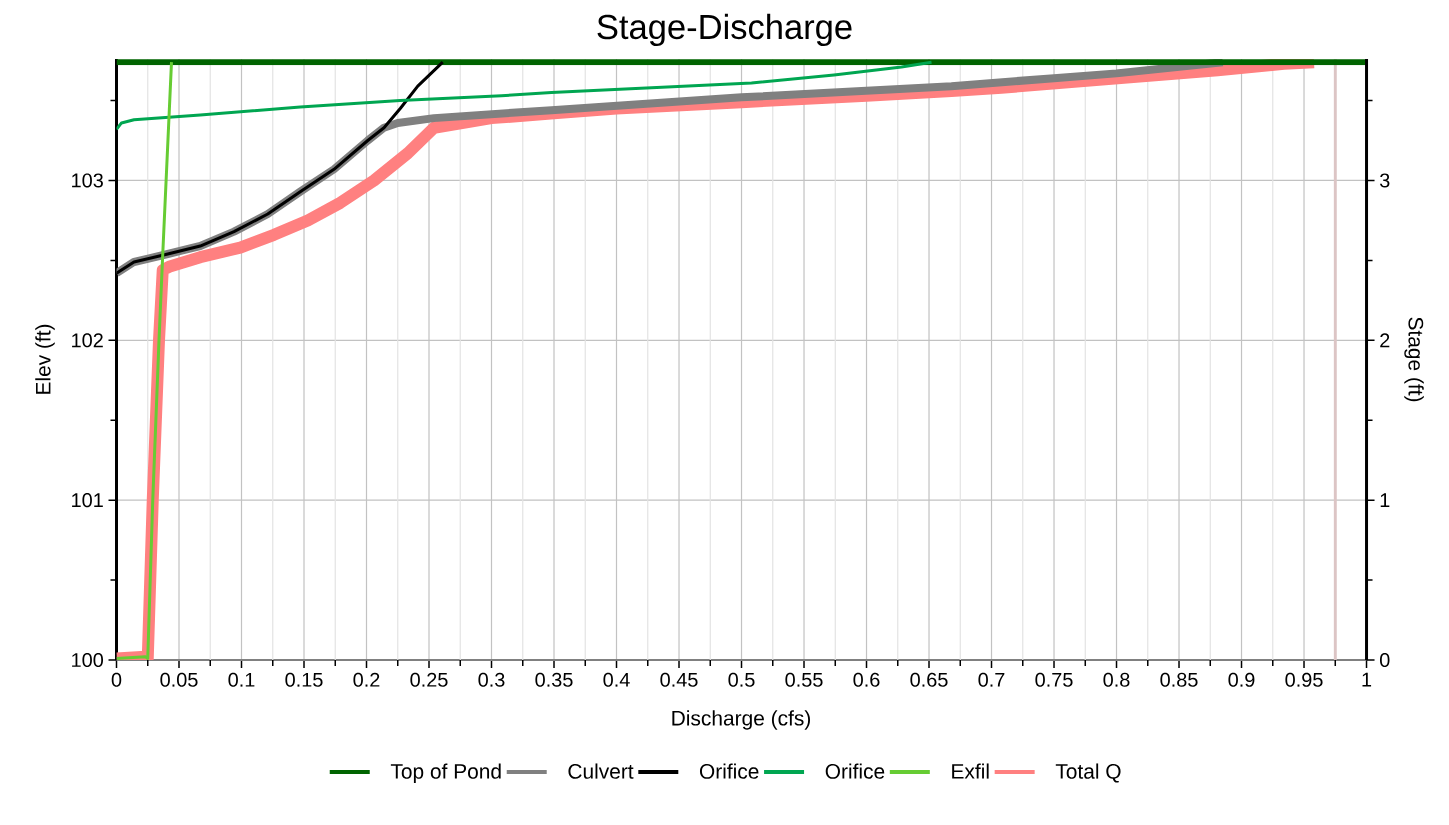 The width and height of the screenshot is (1449, 825). Describe the element at coordinates (1414, 359) in the screenshot. I see `y2-axis-title: Stage (ft)` at that location.